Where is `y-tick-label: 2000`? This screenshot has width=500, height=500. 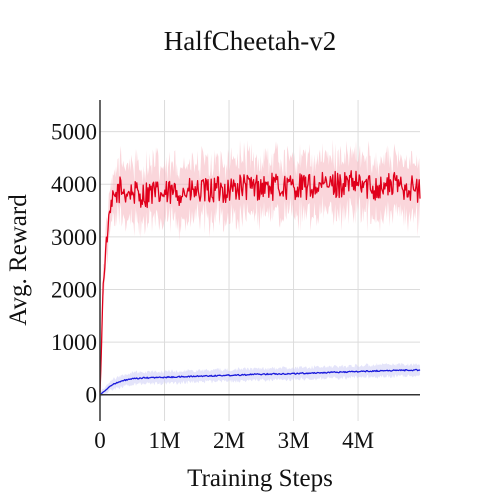 y-tick-label: 2000 is located at coordinates (74, 289).